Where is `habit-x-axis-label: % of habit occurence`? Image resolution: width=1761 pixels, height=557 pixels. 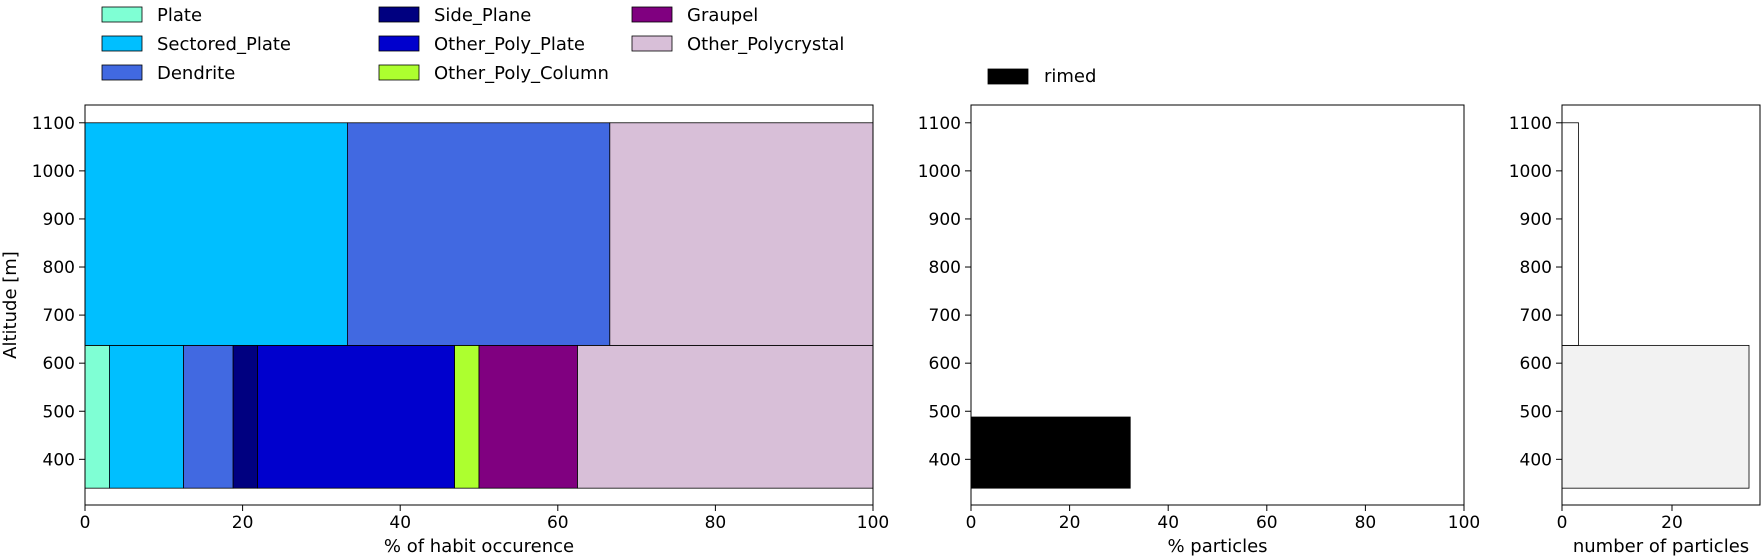
habit-x-axis-label: % of habit occurence is located at coordinates (479, 546).